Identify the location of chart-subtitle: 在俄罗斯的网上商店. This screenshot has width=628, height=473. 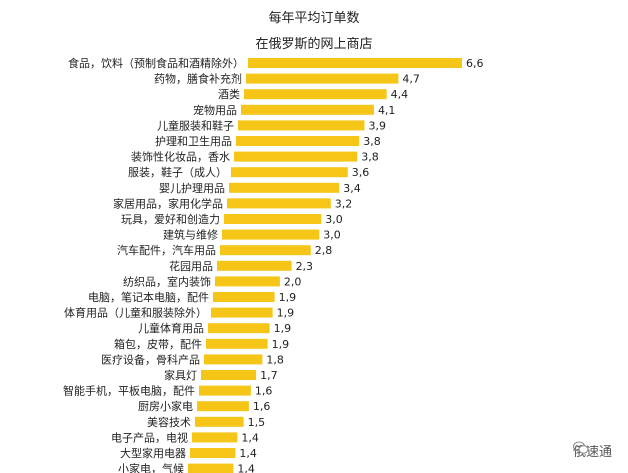
(314, 44).